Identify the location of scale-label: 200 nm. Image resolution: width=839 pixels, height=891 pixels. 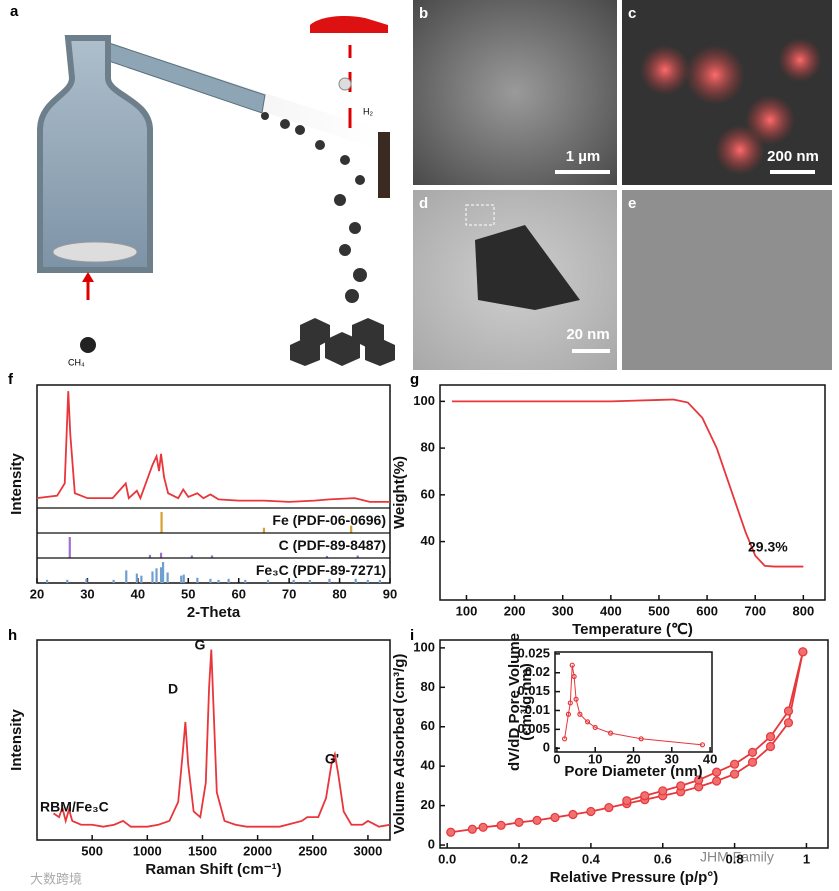
(793, 156).